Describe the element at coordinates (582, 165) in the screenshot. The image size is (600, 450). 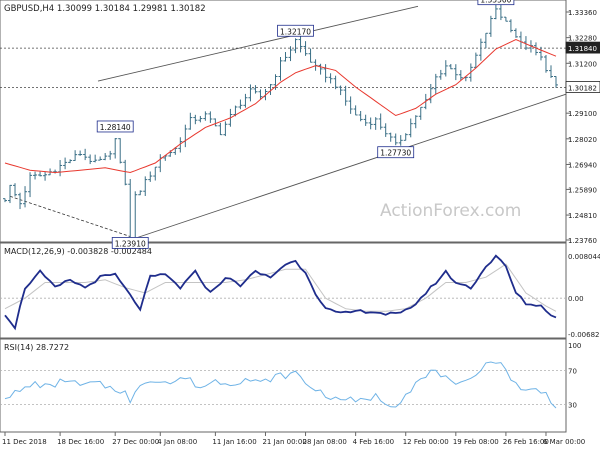
I see `price-tick-label: 1.26940` at that location.